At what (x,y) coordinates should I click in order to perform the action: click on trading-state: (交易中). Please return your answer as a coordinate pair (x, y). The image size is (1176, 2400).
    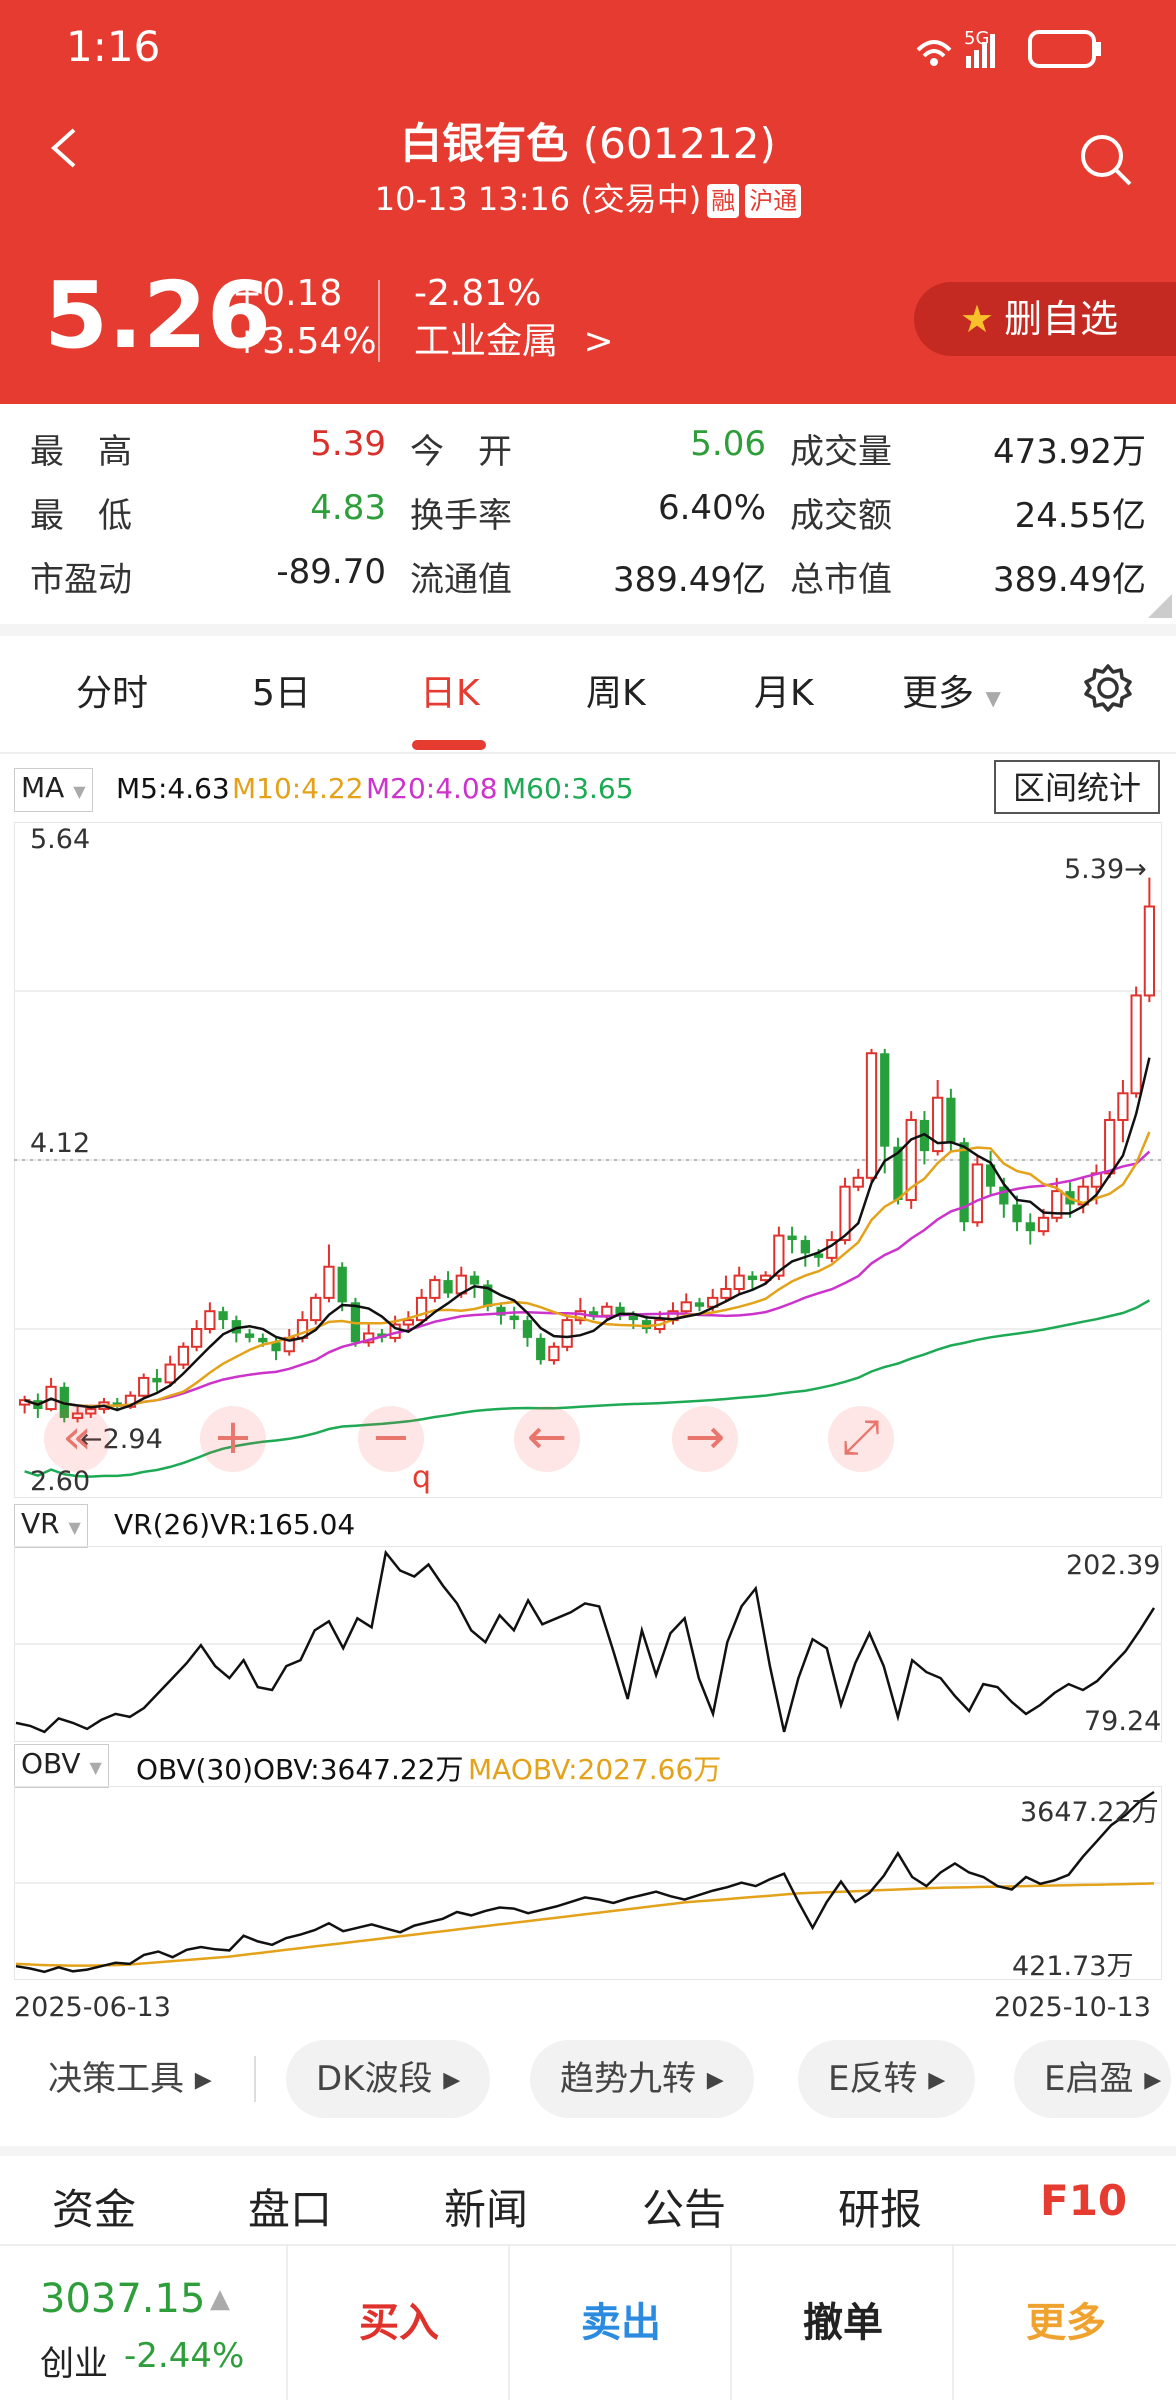
    Looking at the image, I should click on (641, 199).